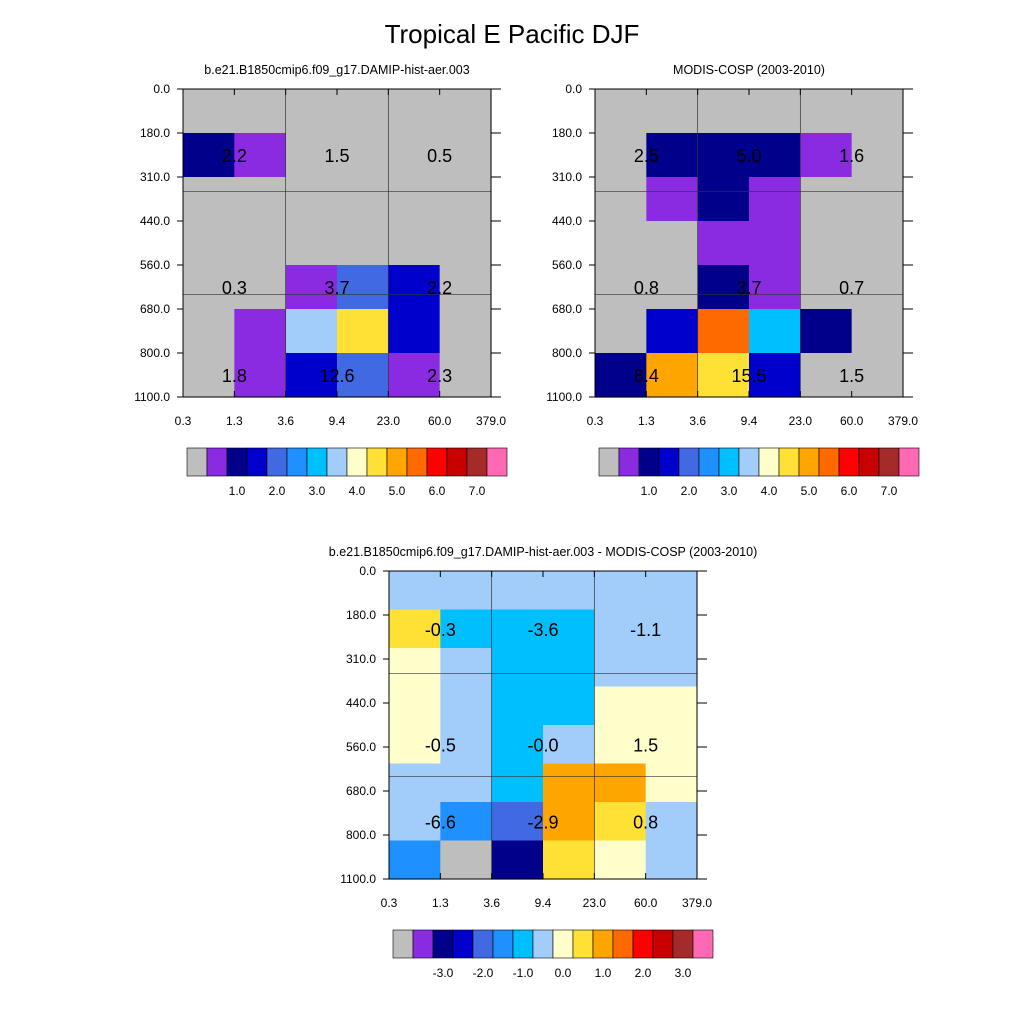 This screenshot has height=1024, width=1024. Describe the element at coordinates (361, 703) in the screenshot. I see `y-tick-label: 440.0` at that location.